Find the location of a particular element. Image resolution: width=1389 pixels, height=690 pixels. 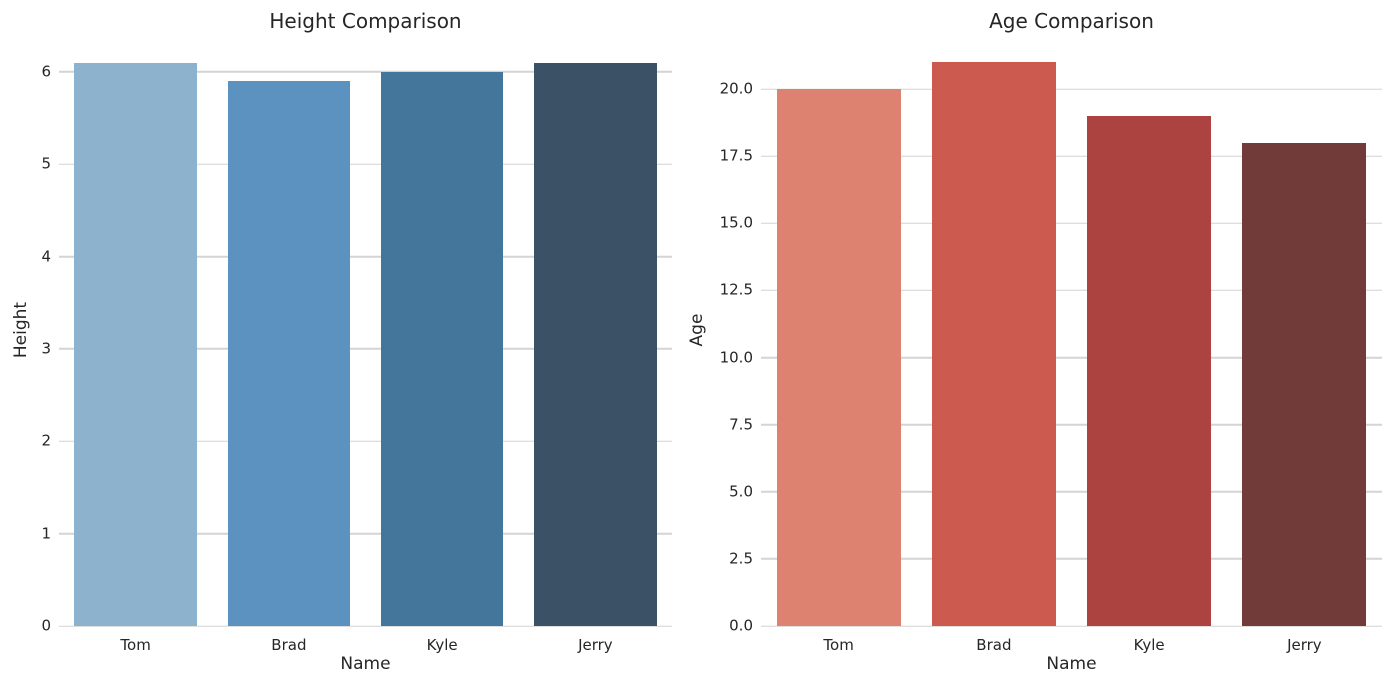

y-tick-label: 4 is located at coordinates (46, 256).